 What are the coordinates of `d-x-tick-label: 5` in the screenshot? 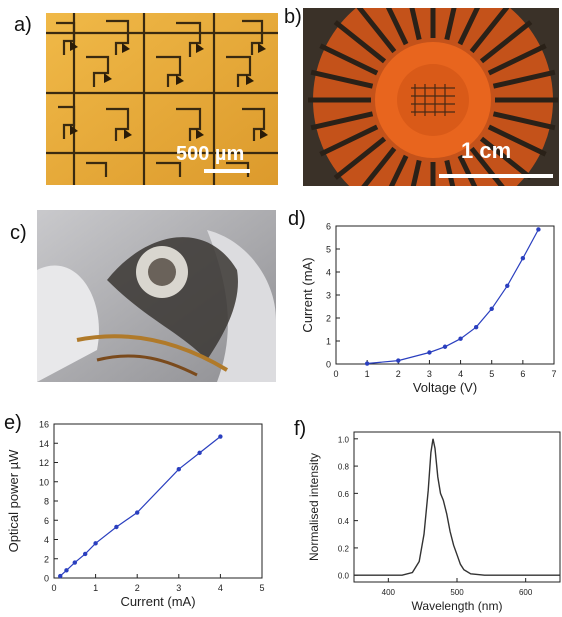 It's located at (491, 374).